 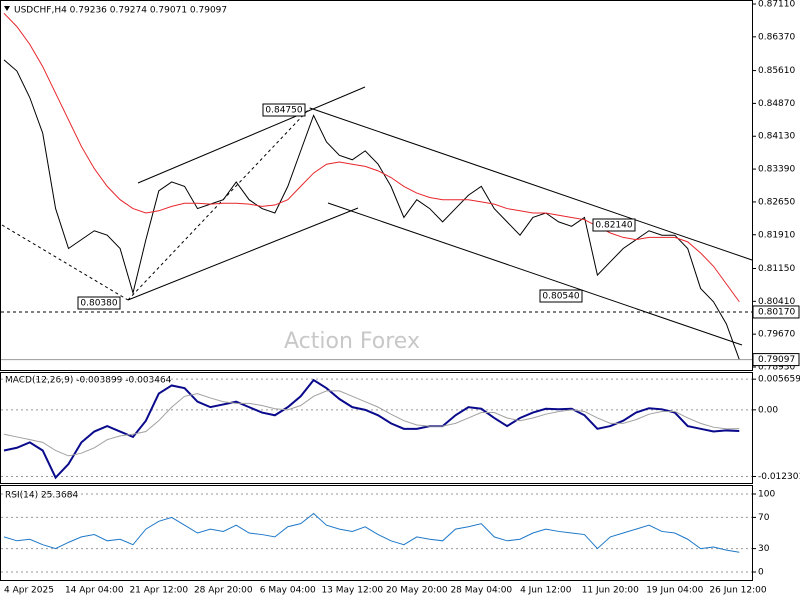 I want to click on panel-title: MACD(12,26,9) -0.003899 -0.003464, so click(x=88, y=381).